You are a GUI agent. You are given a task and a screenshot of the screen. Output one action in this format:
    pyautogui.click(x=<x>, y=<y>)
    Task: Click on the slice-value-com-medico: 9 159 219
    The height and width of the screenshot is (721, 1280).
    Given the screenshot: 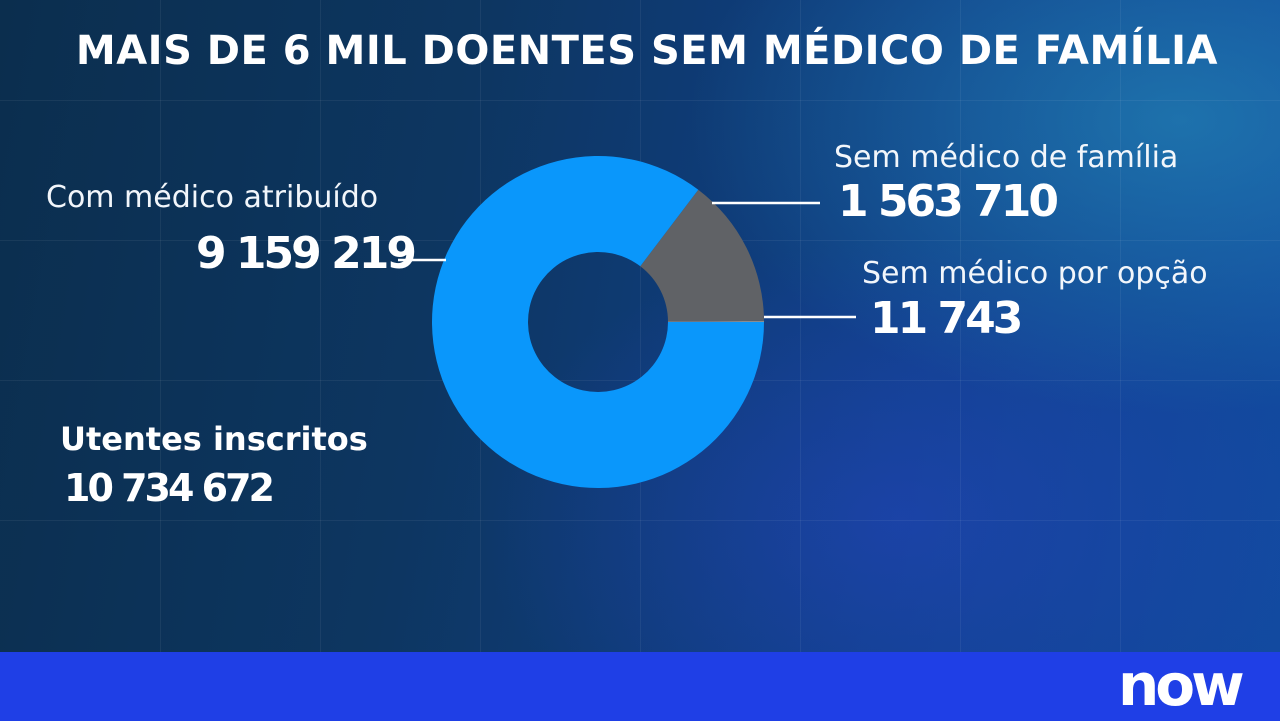 What is the action you would take?
    pyautogui.click(x=306, y=253)
    